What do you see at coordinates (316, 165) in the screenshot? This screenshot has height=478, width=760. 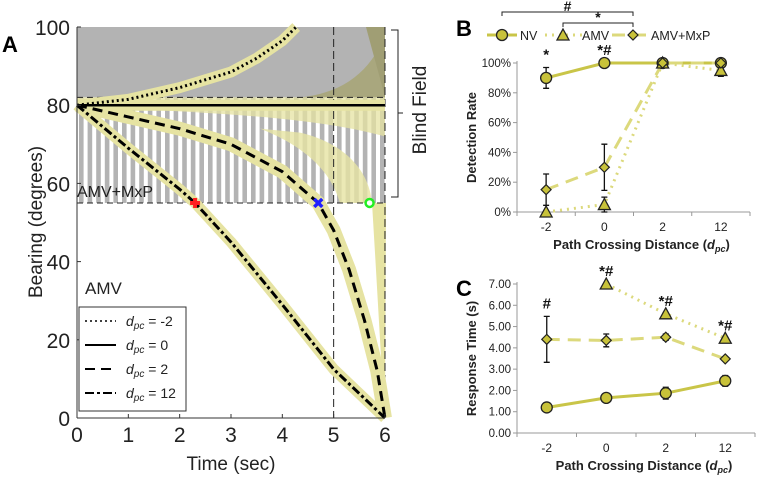 I see `uncertainty-band` at bounding box center [316, 165].